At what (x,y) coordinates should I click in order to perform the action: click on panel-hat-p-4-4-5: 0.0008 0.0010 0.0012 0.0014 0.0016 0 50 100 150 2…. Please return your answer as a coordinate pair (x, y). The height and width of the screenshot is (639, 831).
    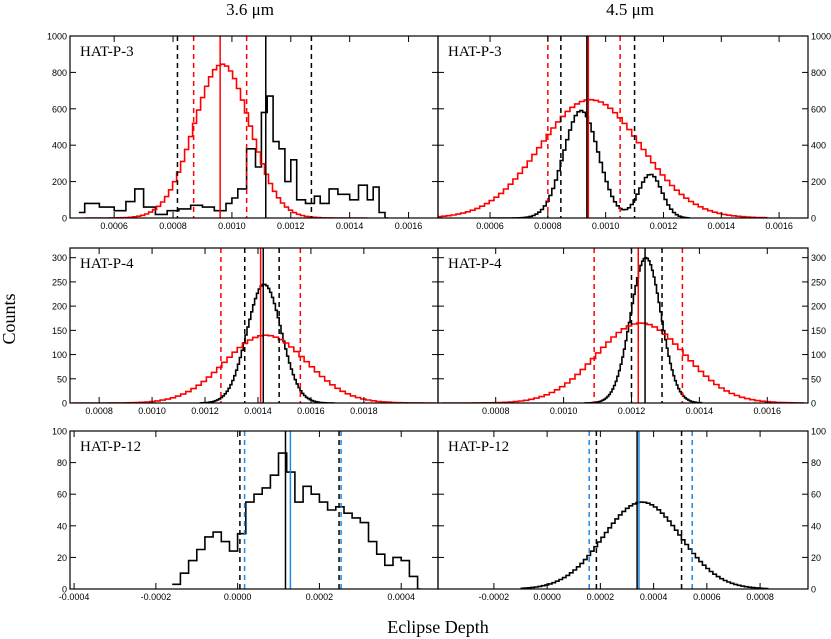
    Looking at the image, I should click on (631, 331).